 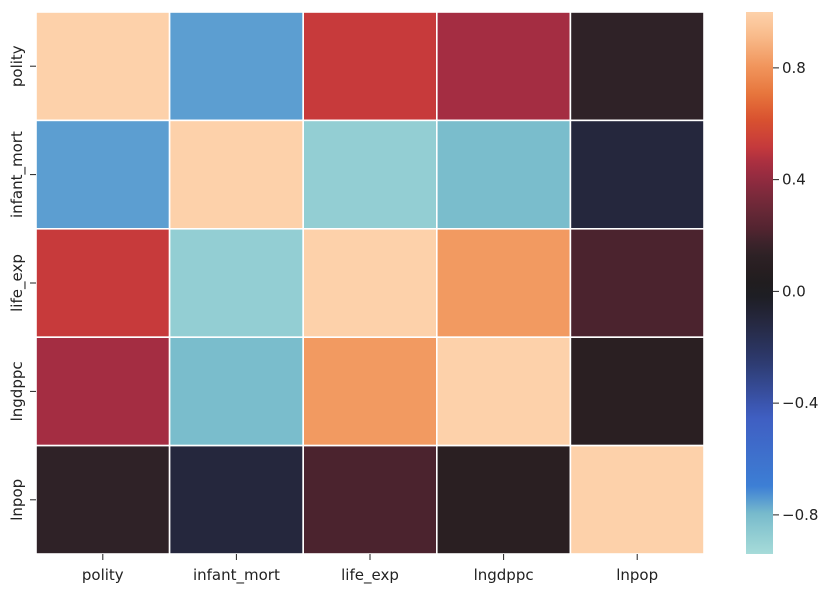 I want to click on colorbar-tick-label: 0.0, so click(x=794, y=291).